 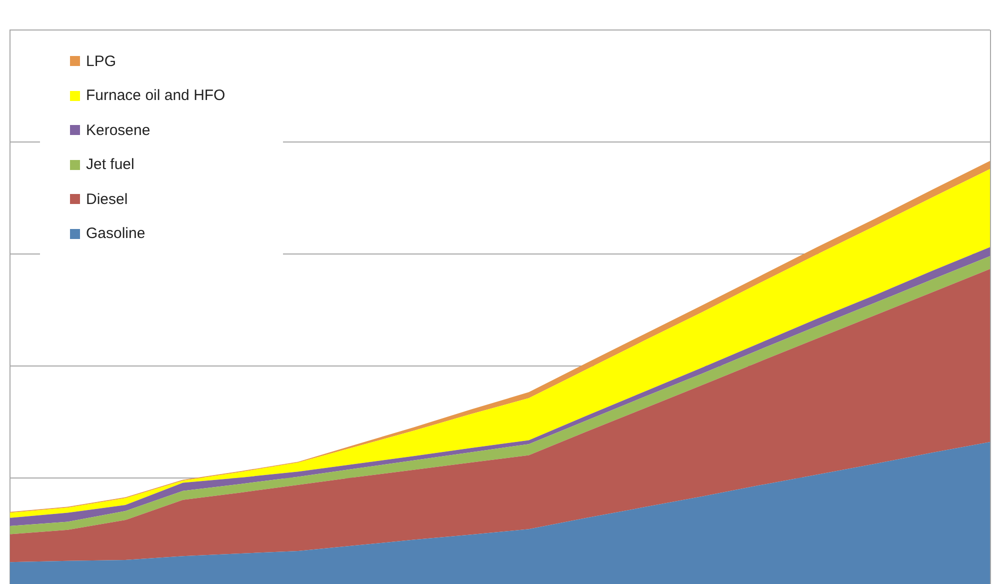 What do you see at coordinates (156, 95) in the screenshot?
I see `legend-label: Furnace oil and HFO` at bounding box center [156, 95].